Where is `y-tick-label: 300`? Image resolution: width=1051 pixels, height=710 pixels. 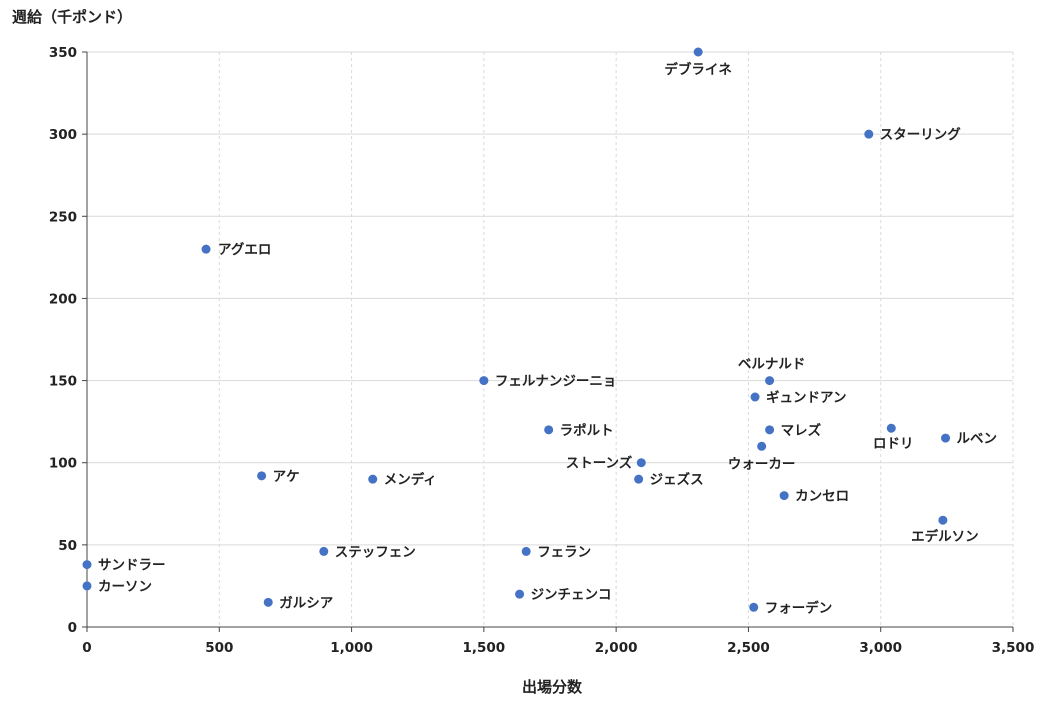
y-tick-label: 300 is located at coordinates (63, 135).